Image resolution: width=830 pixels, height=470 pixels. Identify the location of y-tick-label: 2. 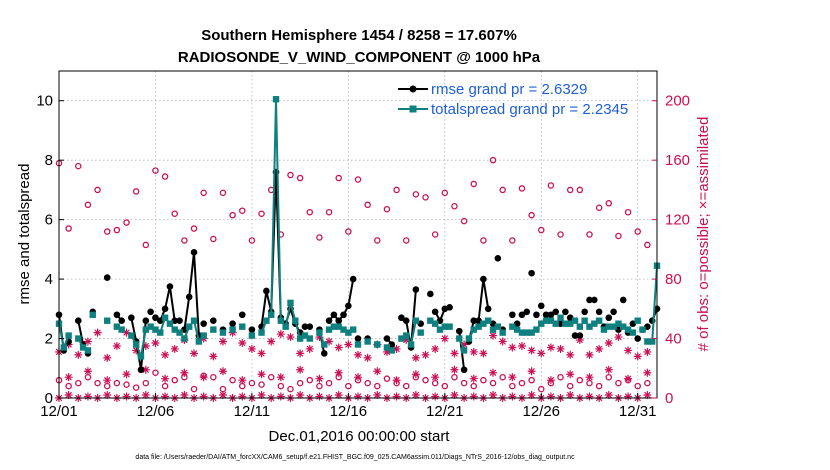
(49, 339).